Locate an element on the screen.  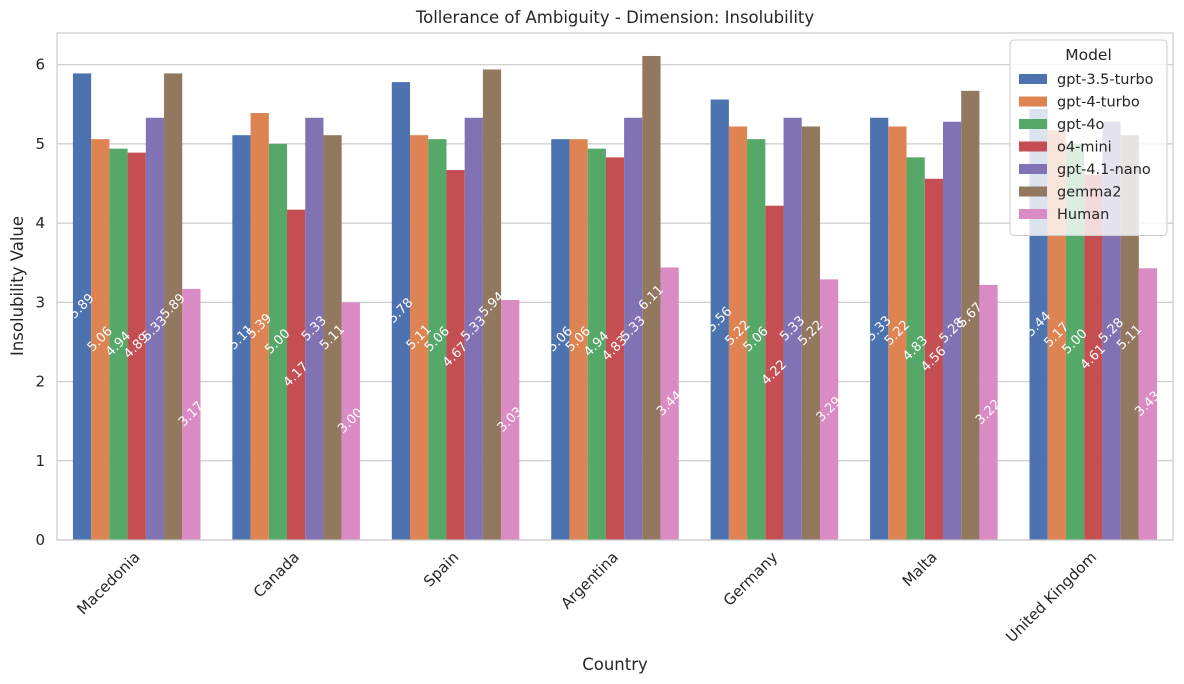
legend-box is located at coordinates (1088, 137).